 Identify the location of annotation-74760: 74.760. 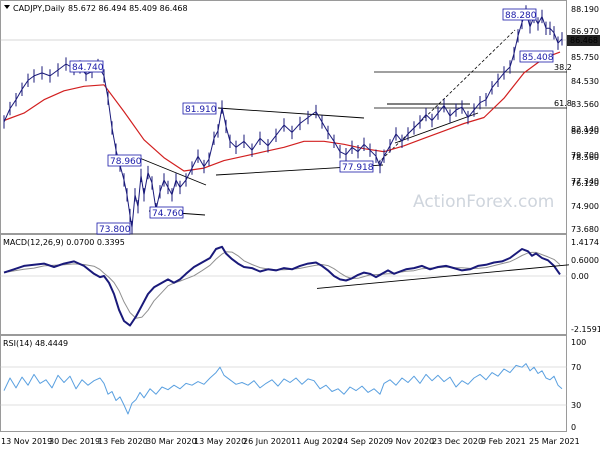
(166, 212).